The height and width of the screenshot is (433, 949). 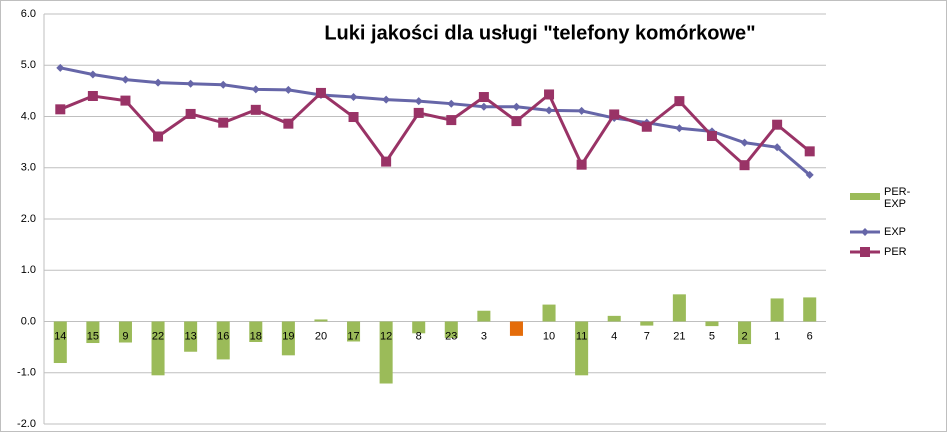 I want to click on x-tick-label: 18, so click(x=256, y=336).